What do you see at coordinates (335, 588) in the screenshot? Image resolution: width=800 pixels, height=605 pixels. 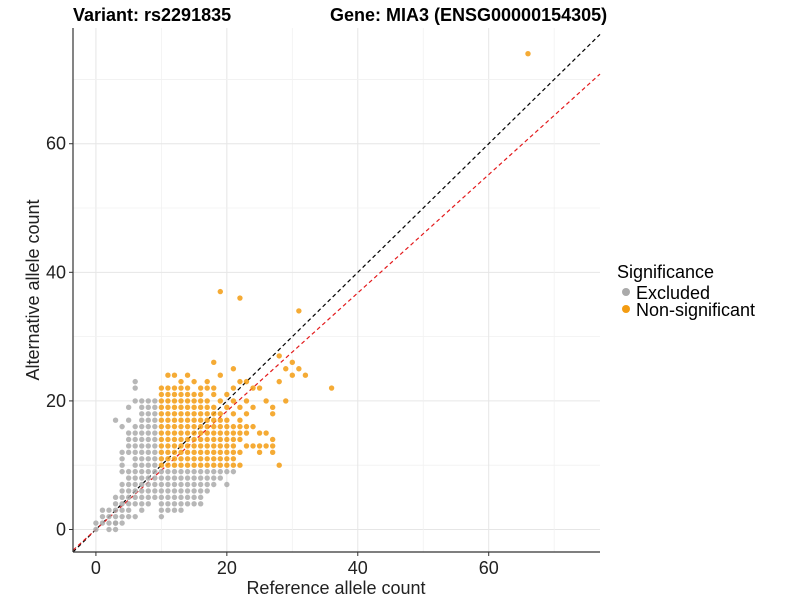 I see `x-axis-title: Reference allele count` at bounding box center [335, 588].